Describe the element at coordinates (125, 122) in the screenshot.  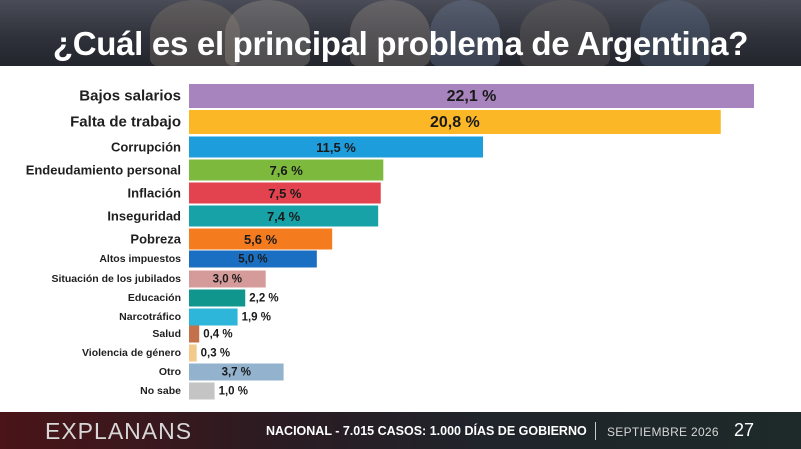
I see `category-label: Falta de trabajo` at that location.